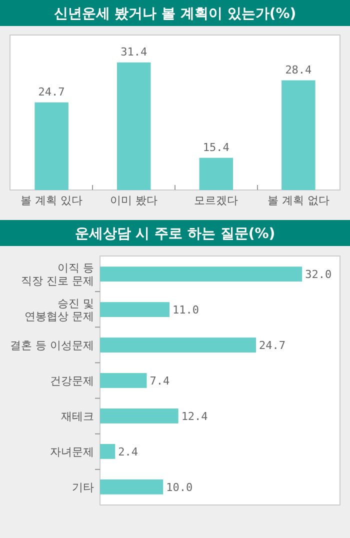 Image resolution: width=350 pixels, height=538 pixels. What do you see at coordinates (216, 200) in the screenshot?
I see `x-tick-label: 모르겠다` at bounding box center [216, 200].